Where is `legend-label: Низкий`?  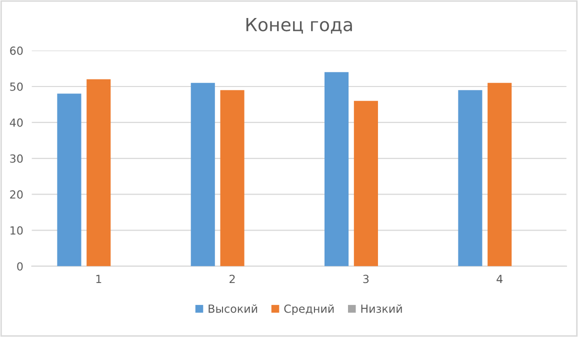
legend-label: Низкий is located at coordinates (381, 308).